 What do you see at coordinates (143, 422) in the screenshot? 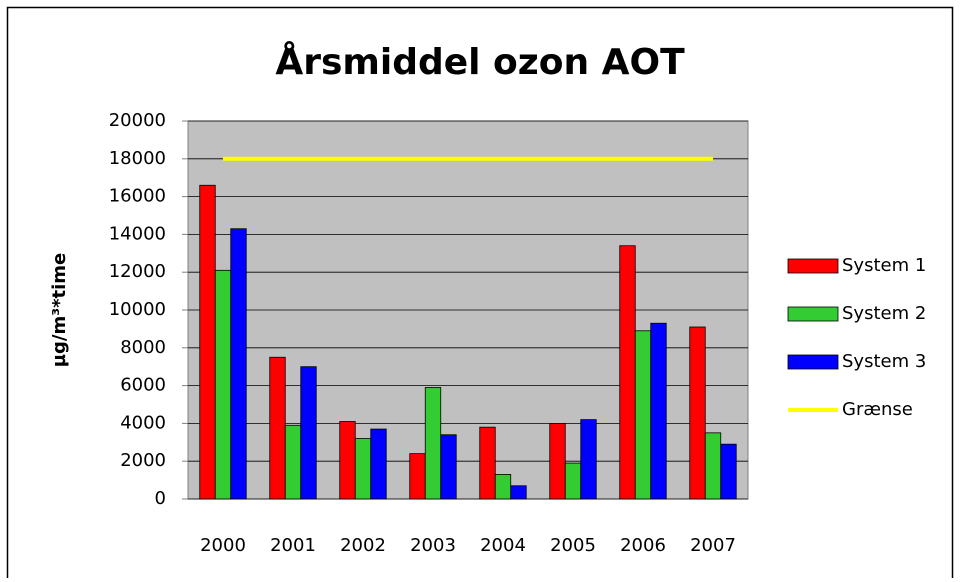
I see `y-tick-label: 4000` at bounding box center [143, 422].